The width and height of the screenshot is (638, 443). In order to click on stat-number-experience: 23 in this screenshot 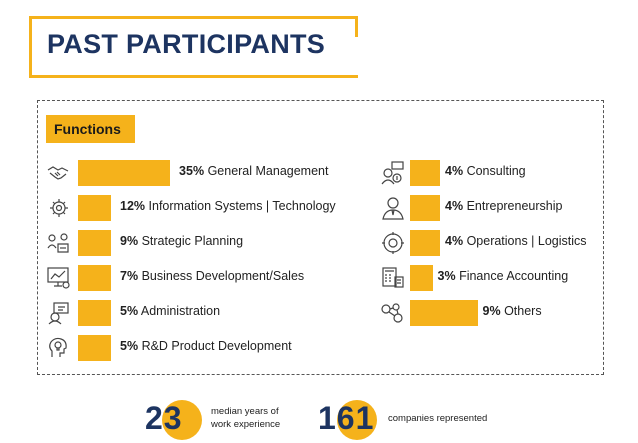, I will do `click(164, 418)`.